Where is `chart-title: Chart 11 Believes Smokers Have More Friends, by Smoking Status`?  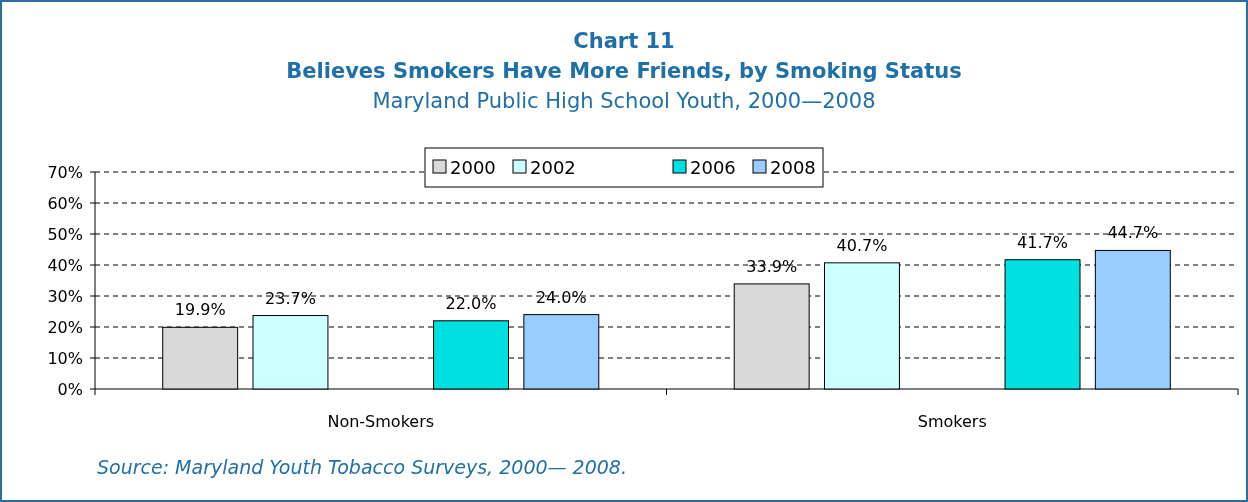
chart-title: Chart 11 Believes Smokers Have More Friends, by Smoking Status is located at coordinates (624, 56).